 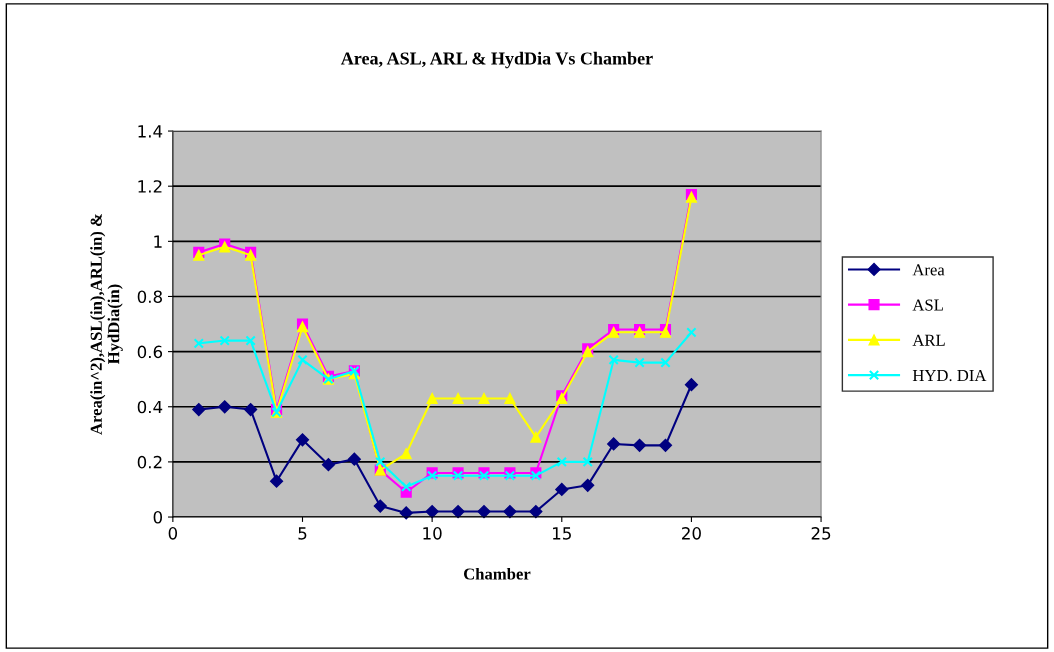 I want to click on y-tick-label: 1.4, so click(x=150, y=131).